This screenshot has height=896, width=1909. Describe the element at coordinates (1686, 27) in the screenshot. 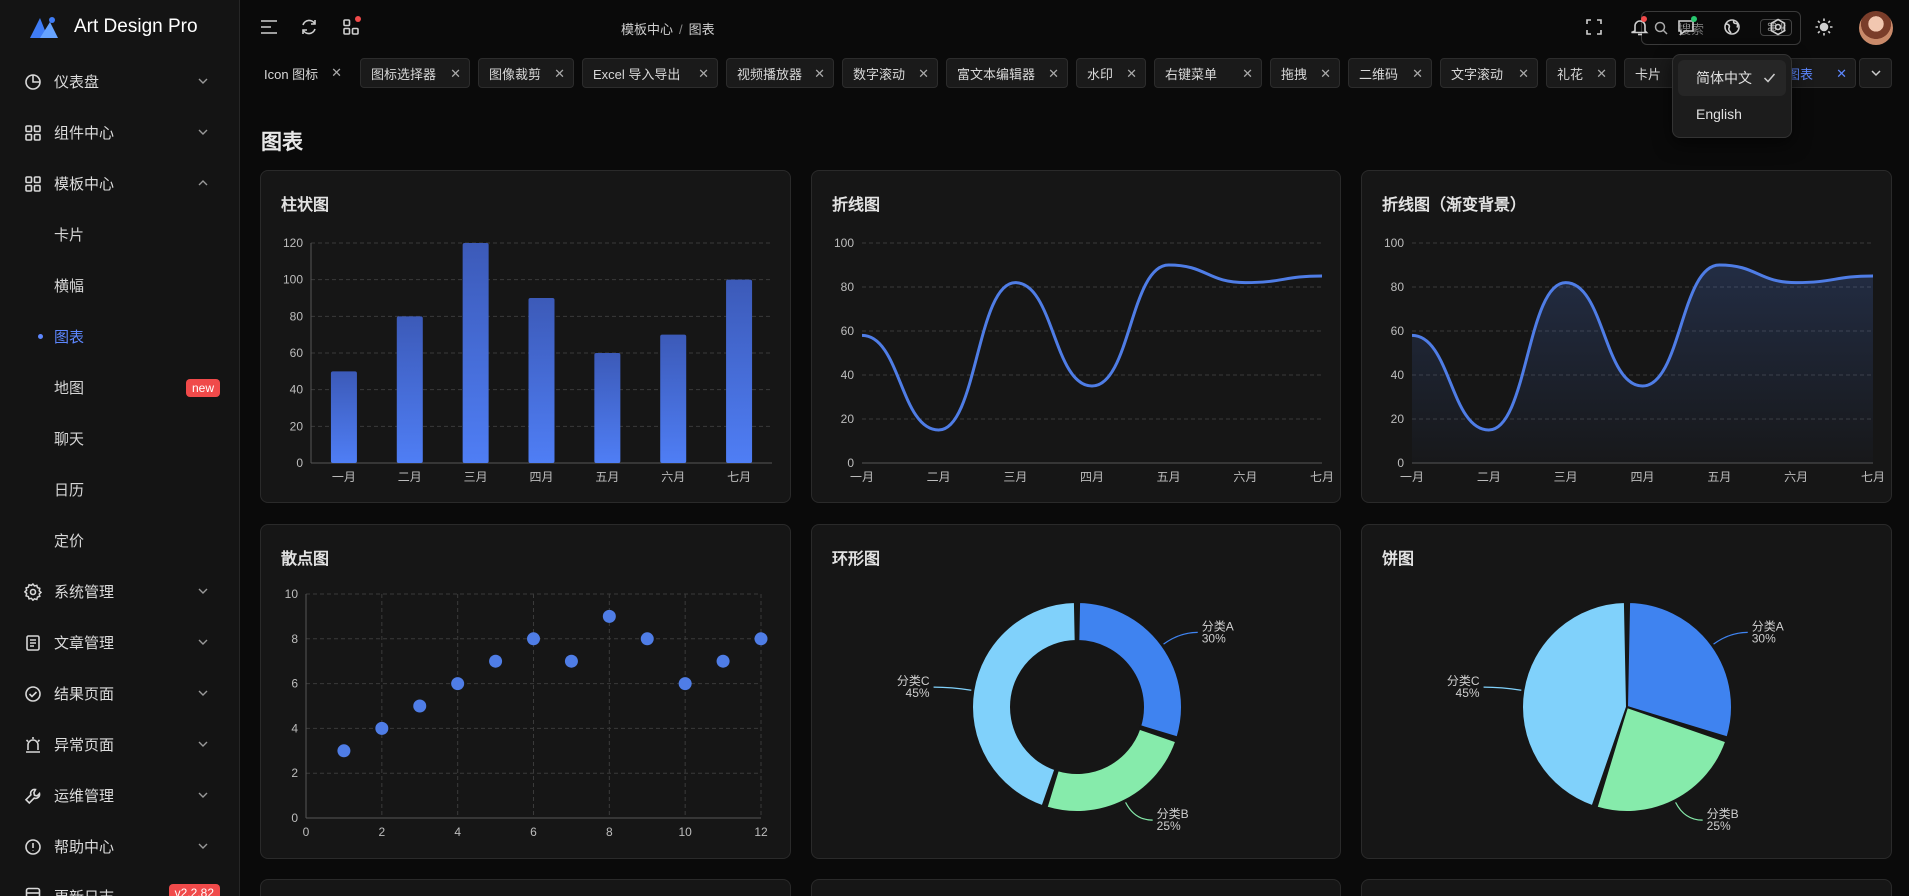

I see `chat-icon` at that location.